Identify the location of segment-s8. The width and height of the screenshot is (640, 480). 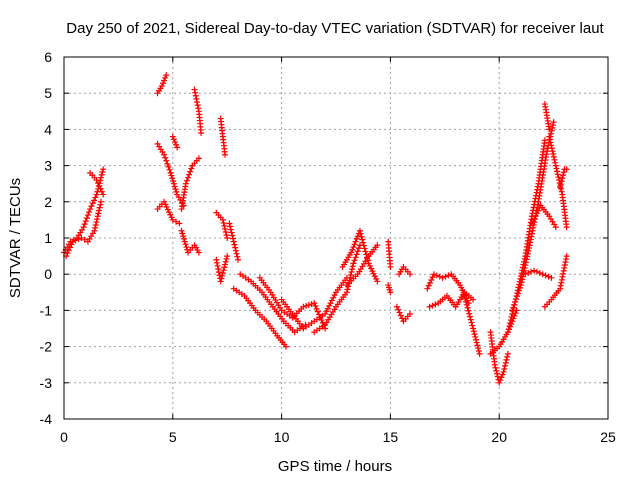
(190, 184).